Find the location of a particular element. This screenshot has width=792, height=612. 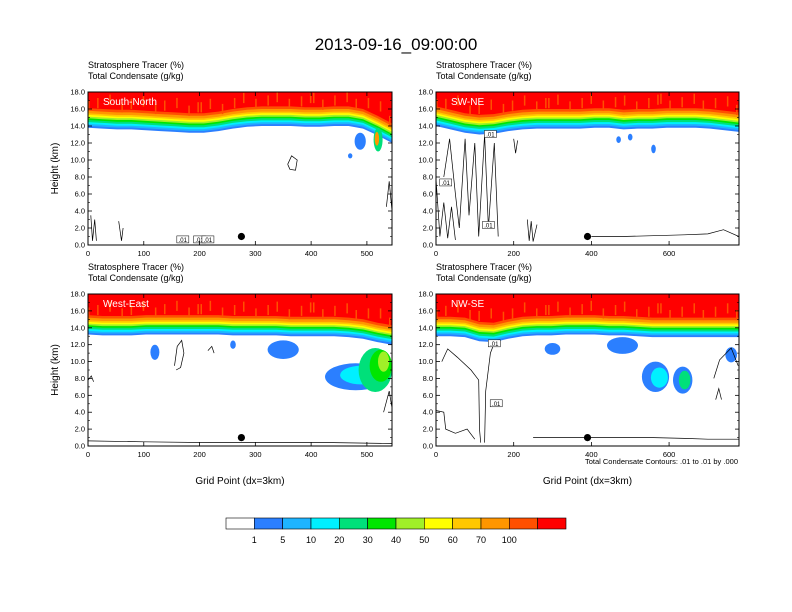

colorbar-label: 1 is located at coordinates (254, 540).